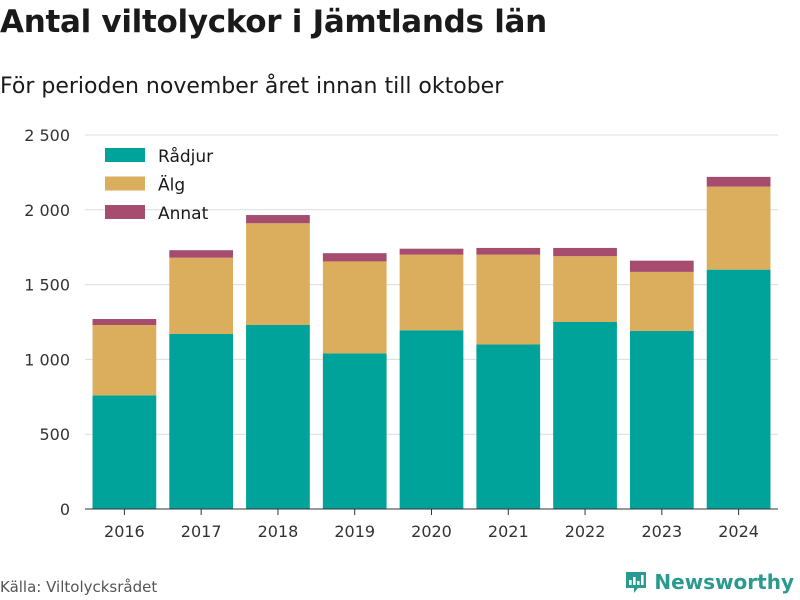 The image size is (800, 600). What do you see at coordinates (124, 531) in the screenshot?
I see `x-tick-label: 2016` at bounding box center [124, 531].